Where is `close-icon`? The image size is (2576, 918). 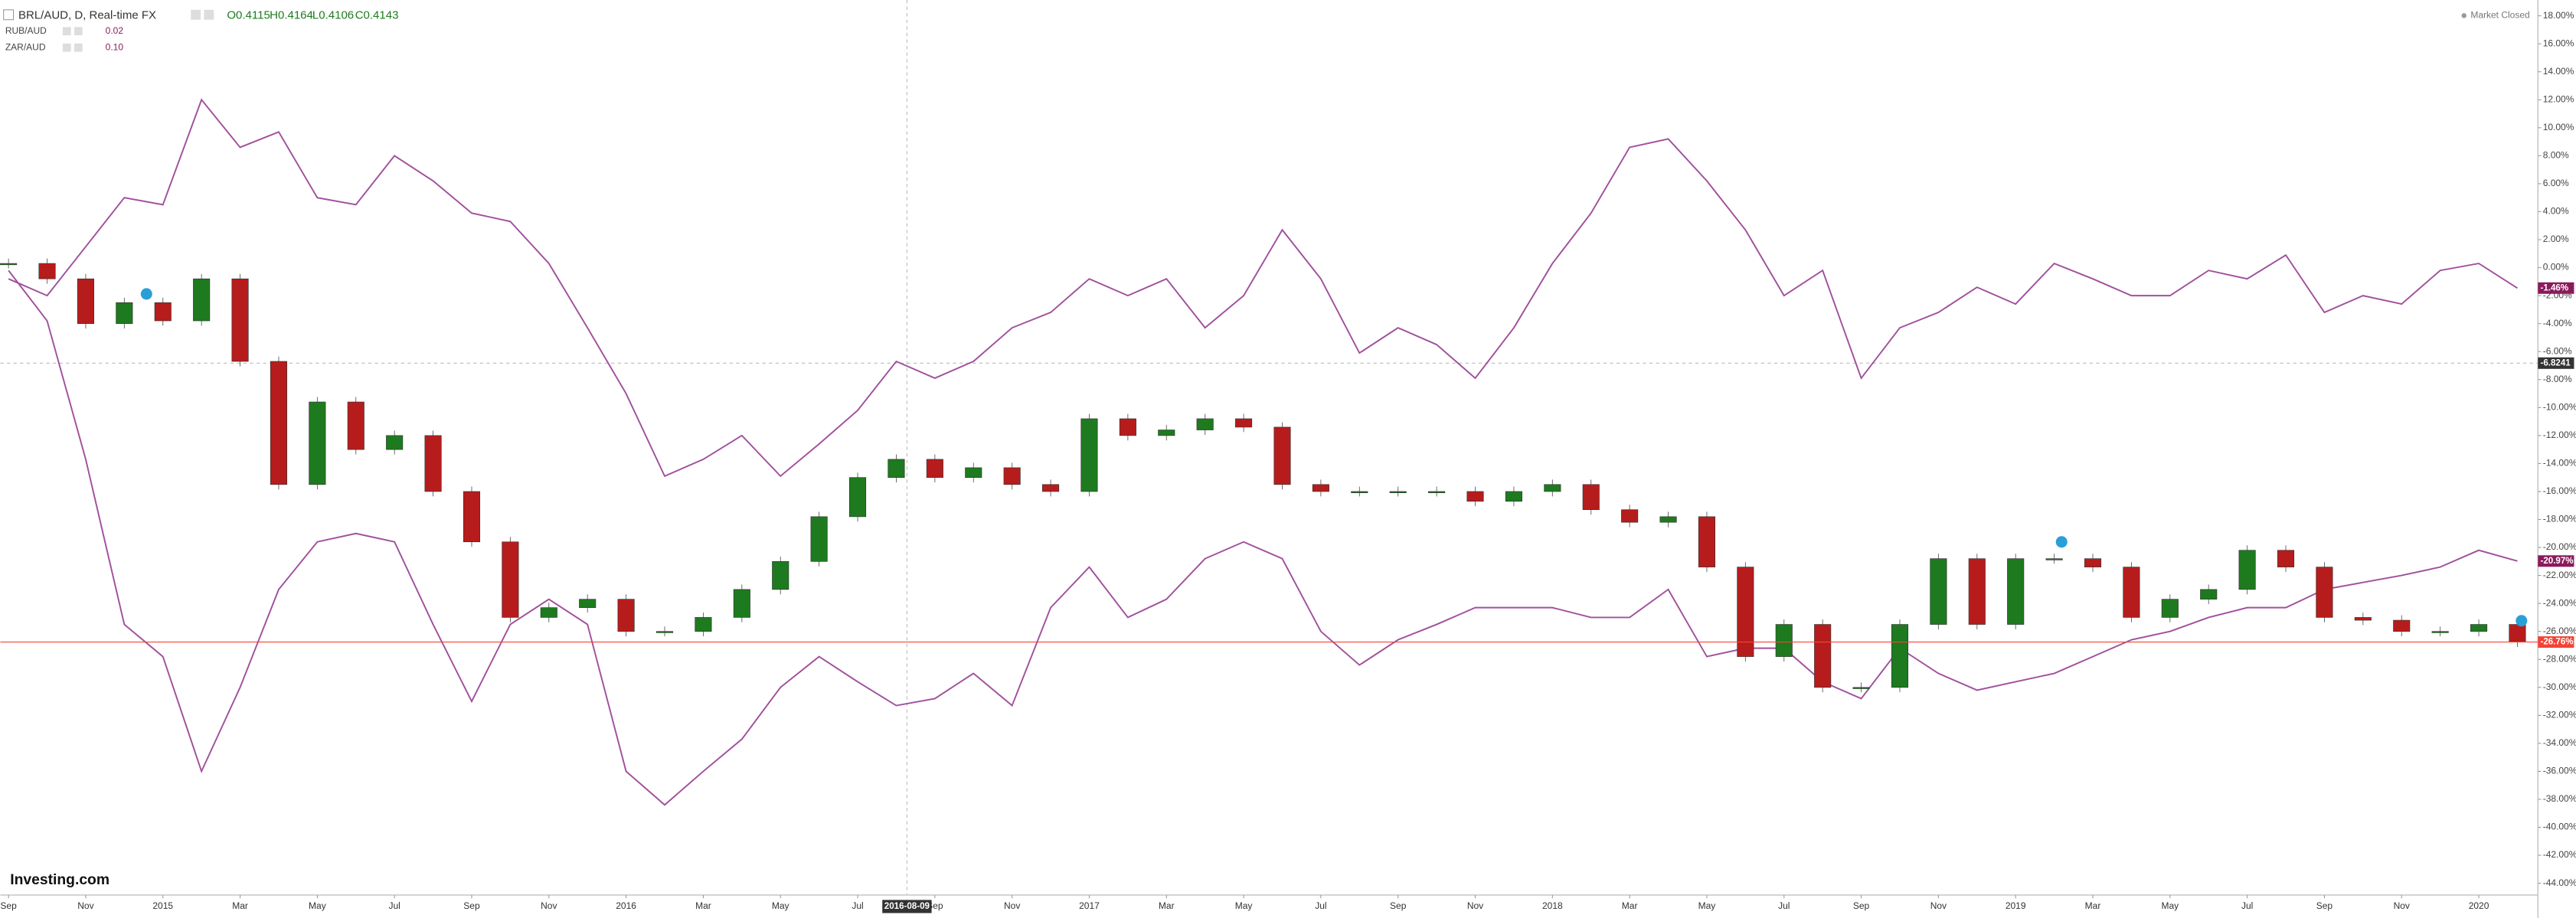 close-icon is located at coordinates (209, 14).